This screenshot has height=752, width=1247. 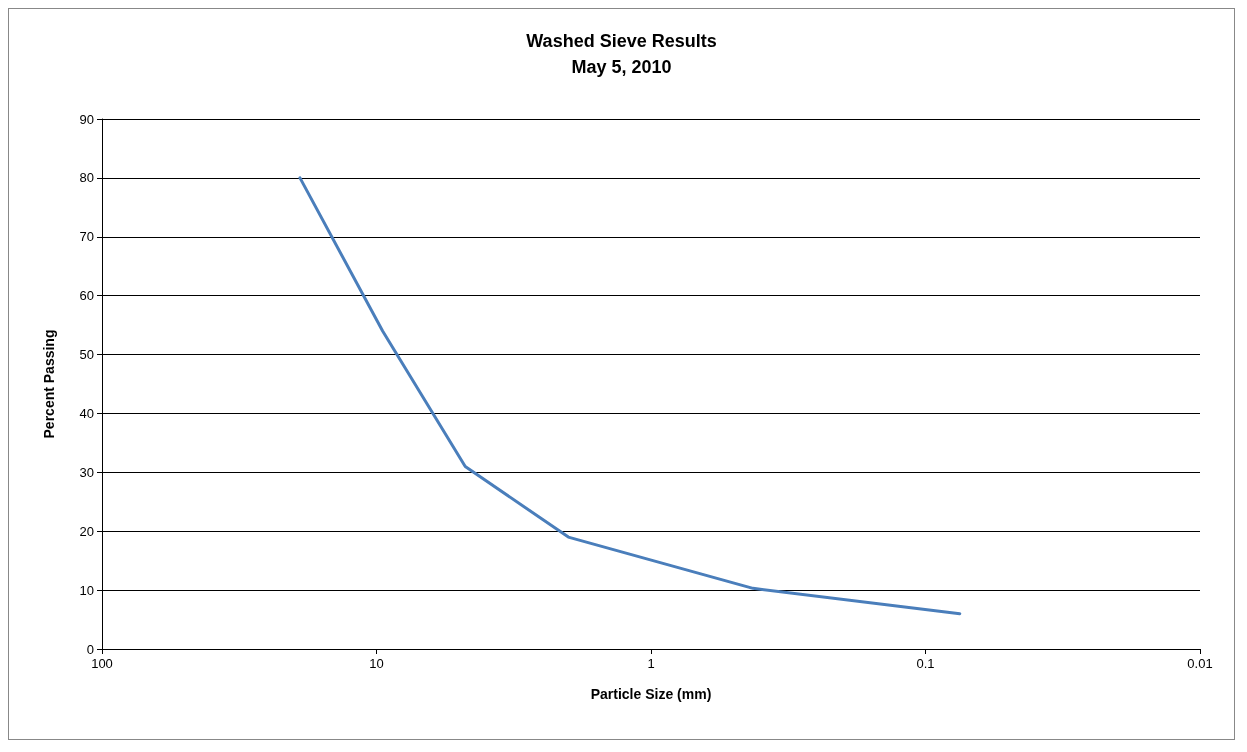 I want to click on y-tick-label: 60, so click(x=86, y=296).